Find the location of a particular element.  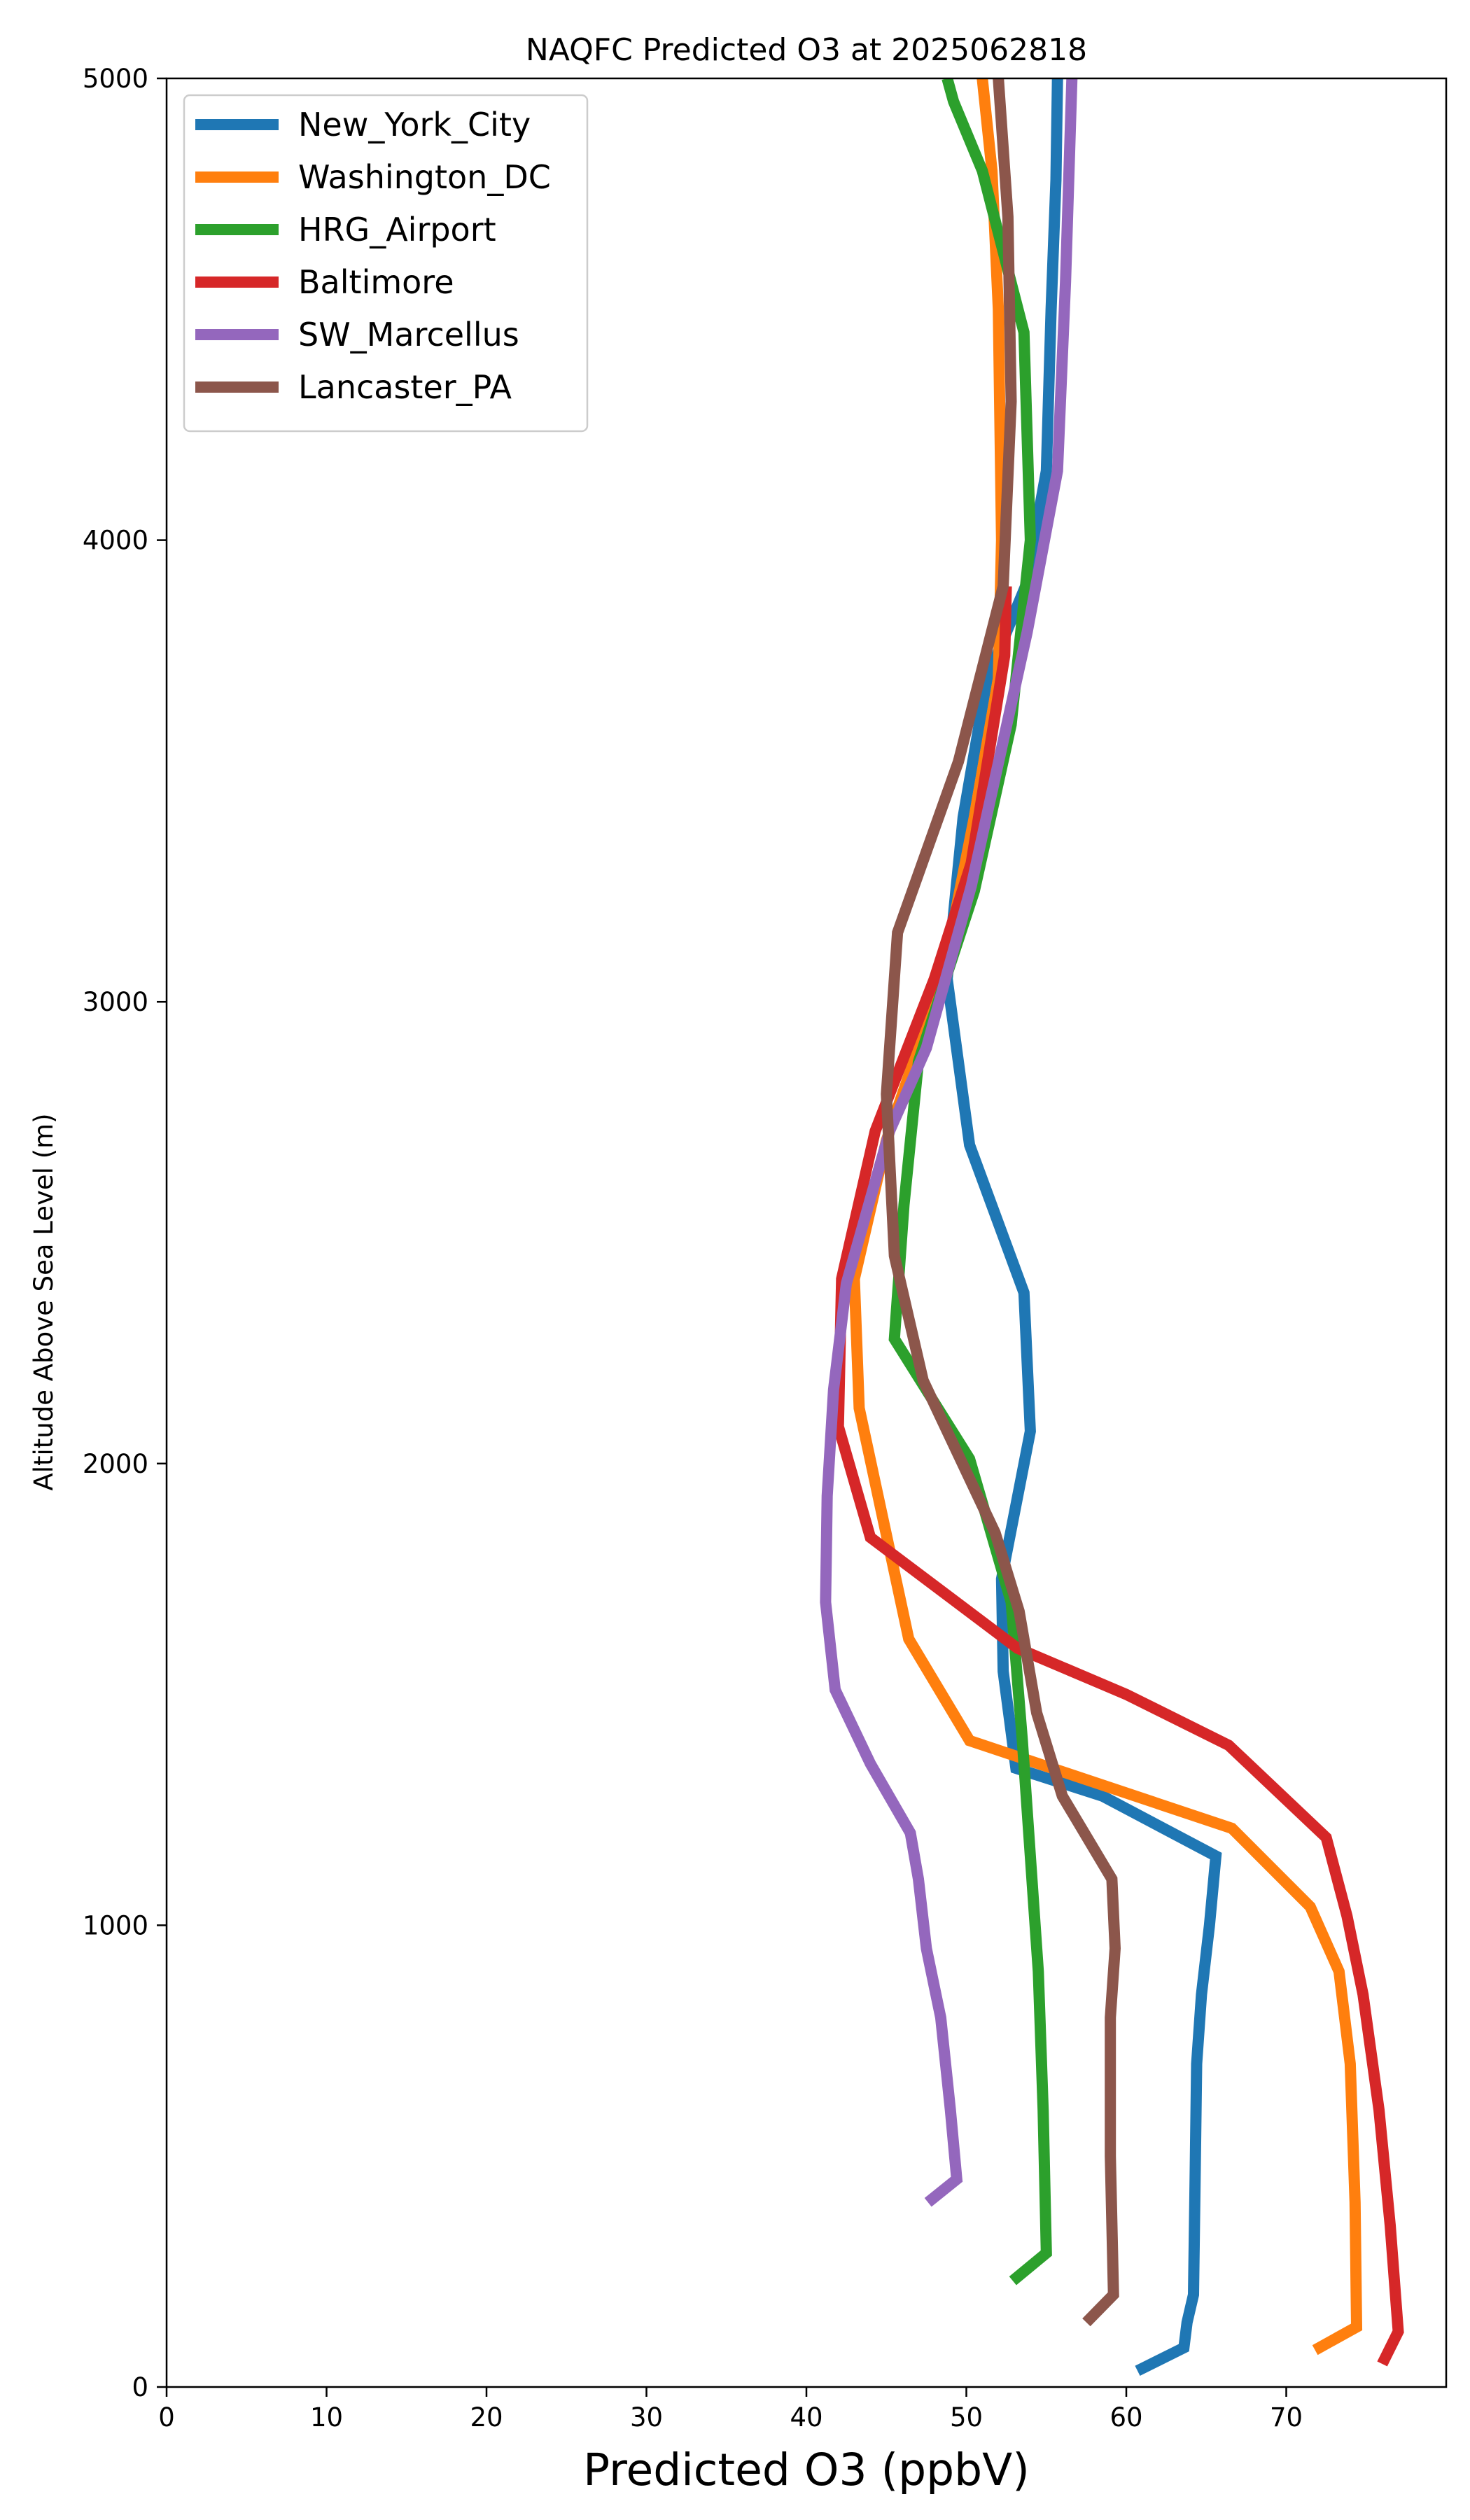

legend-box is located at coordinates (386, 263).